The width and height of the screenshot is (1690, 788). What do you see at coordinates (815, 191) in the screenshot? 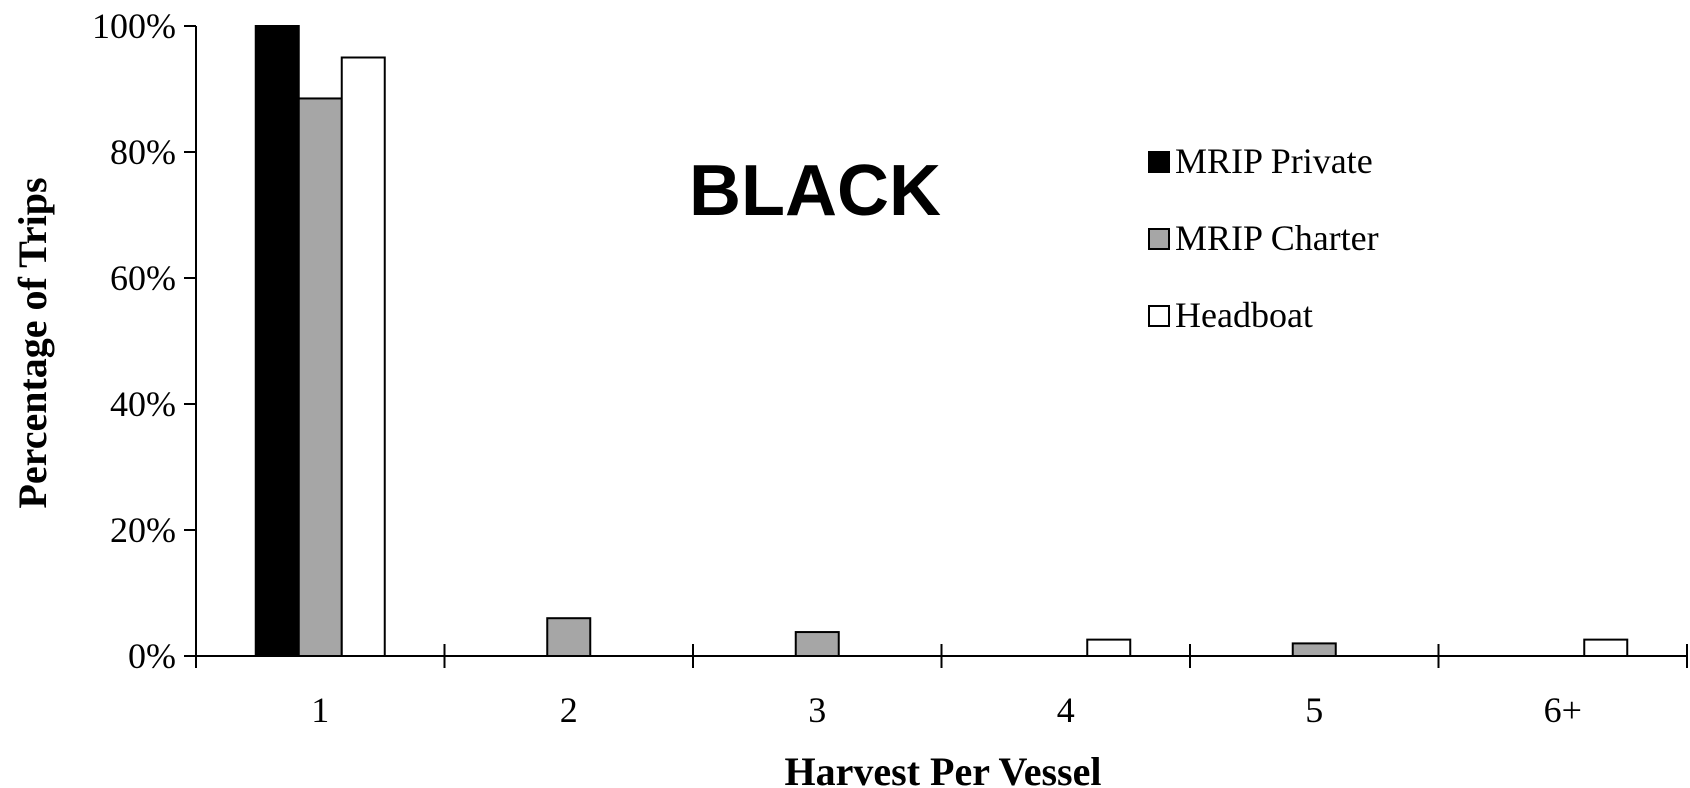
I see `chart-title: BLACK` at bounding box center [815, 191].